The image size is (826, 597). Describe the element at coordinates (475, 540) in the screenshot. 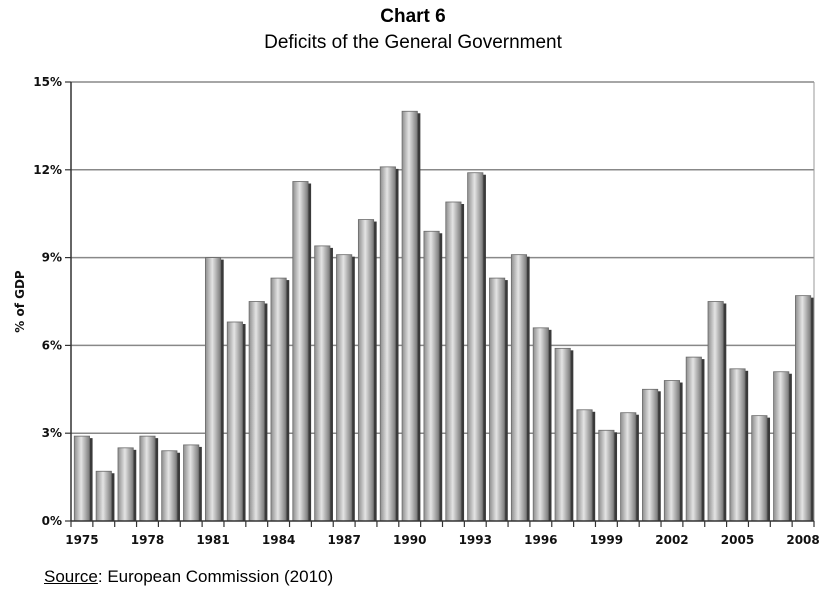

I see `x-tick-label: 1993` at that location.